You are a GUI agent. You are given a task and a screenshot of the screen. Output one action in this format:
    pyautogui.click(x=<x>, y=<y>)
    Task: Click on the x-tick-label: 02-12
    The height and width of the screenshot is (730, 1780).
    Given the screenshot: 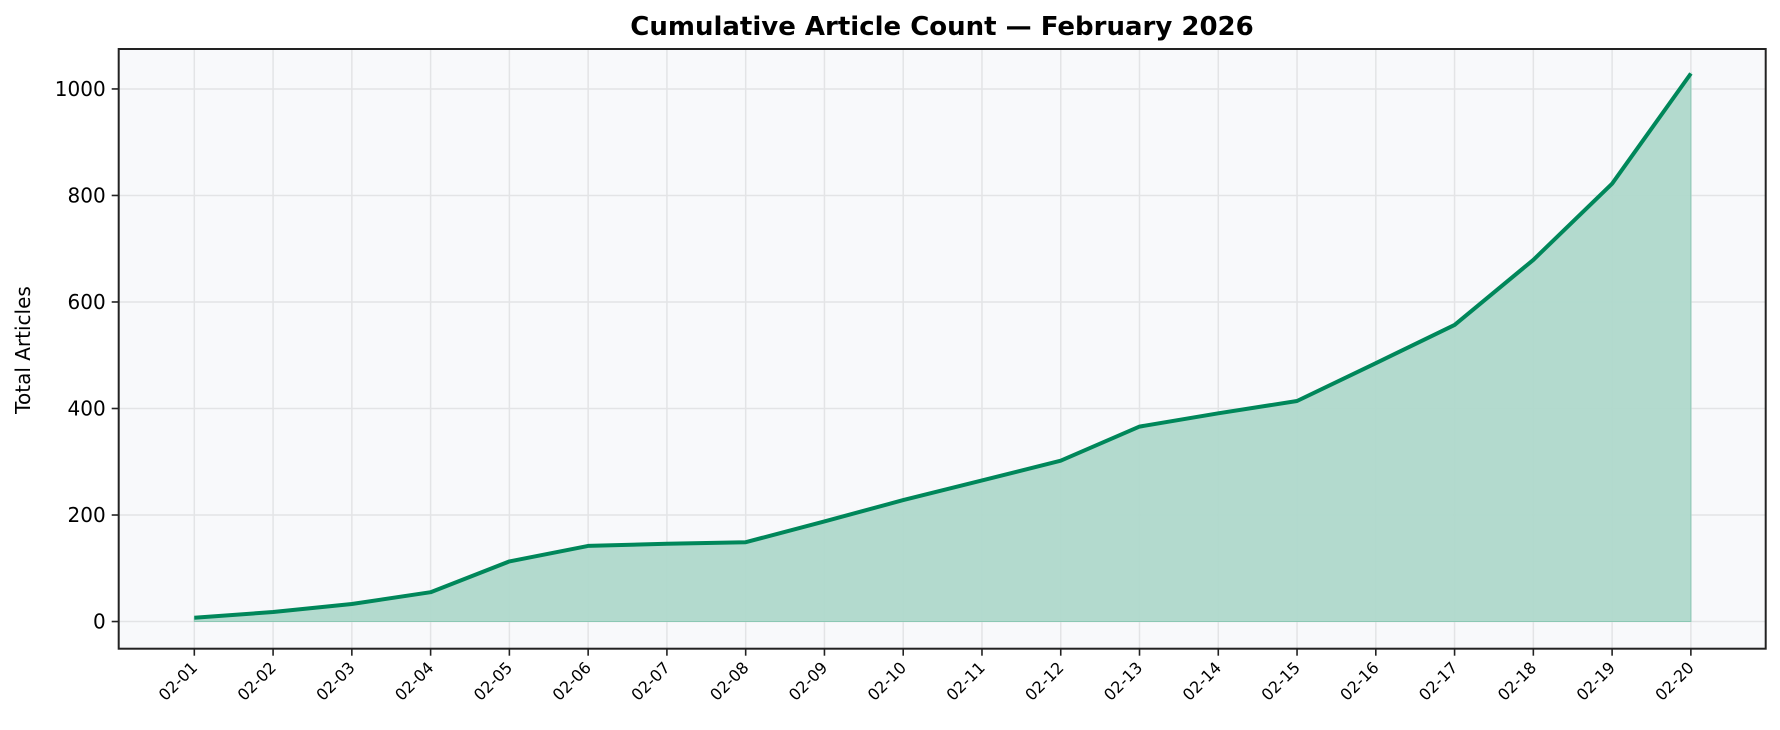 What is the action you would take?
    pyautogui.click(x=1044, y=681)
    